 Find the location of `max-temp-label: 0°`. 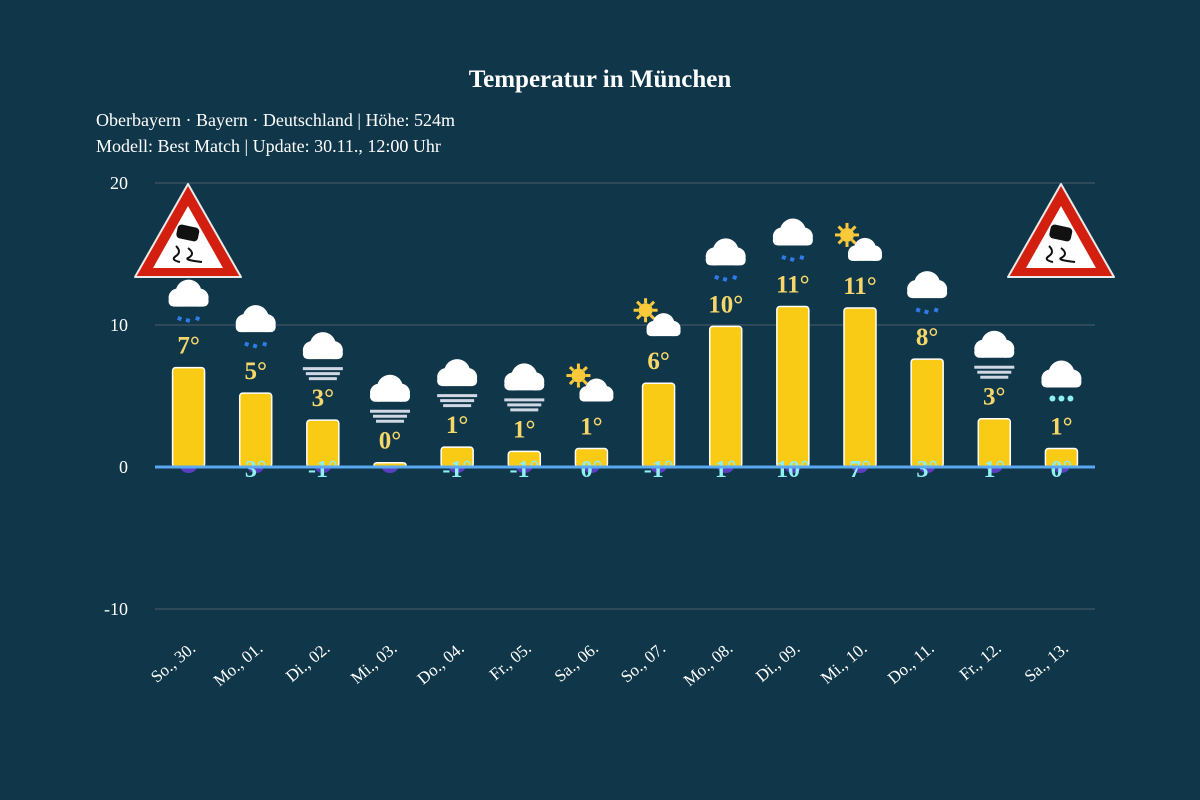

max-temp-label: 0° is located at coordinates (390, 441).